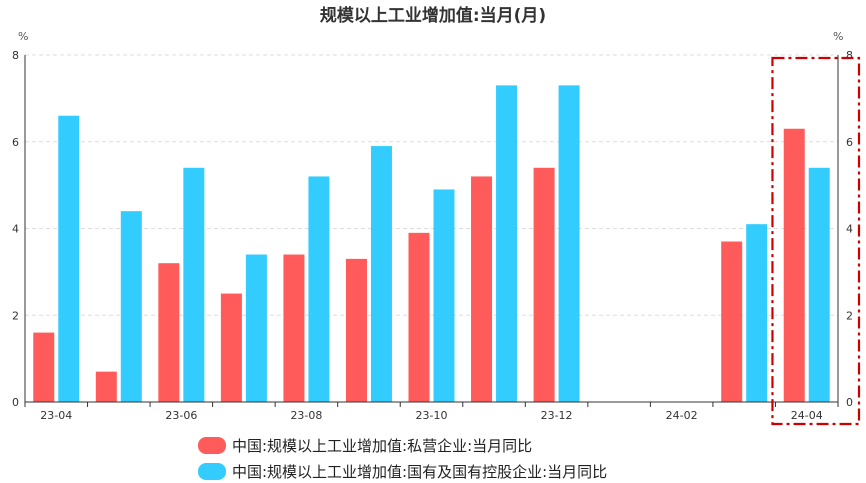  I want to click on y-tick-label-left: 0, so click(15, 402).